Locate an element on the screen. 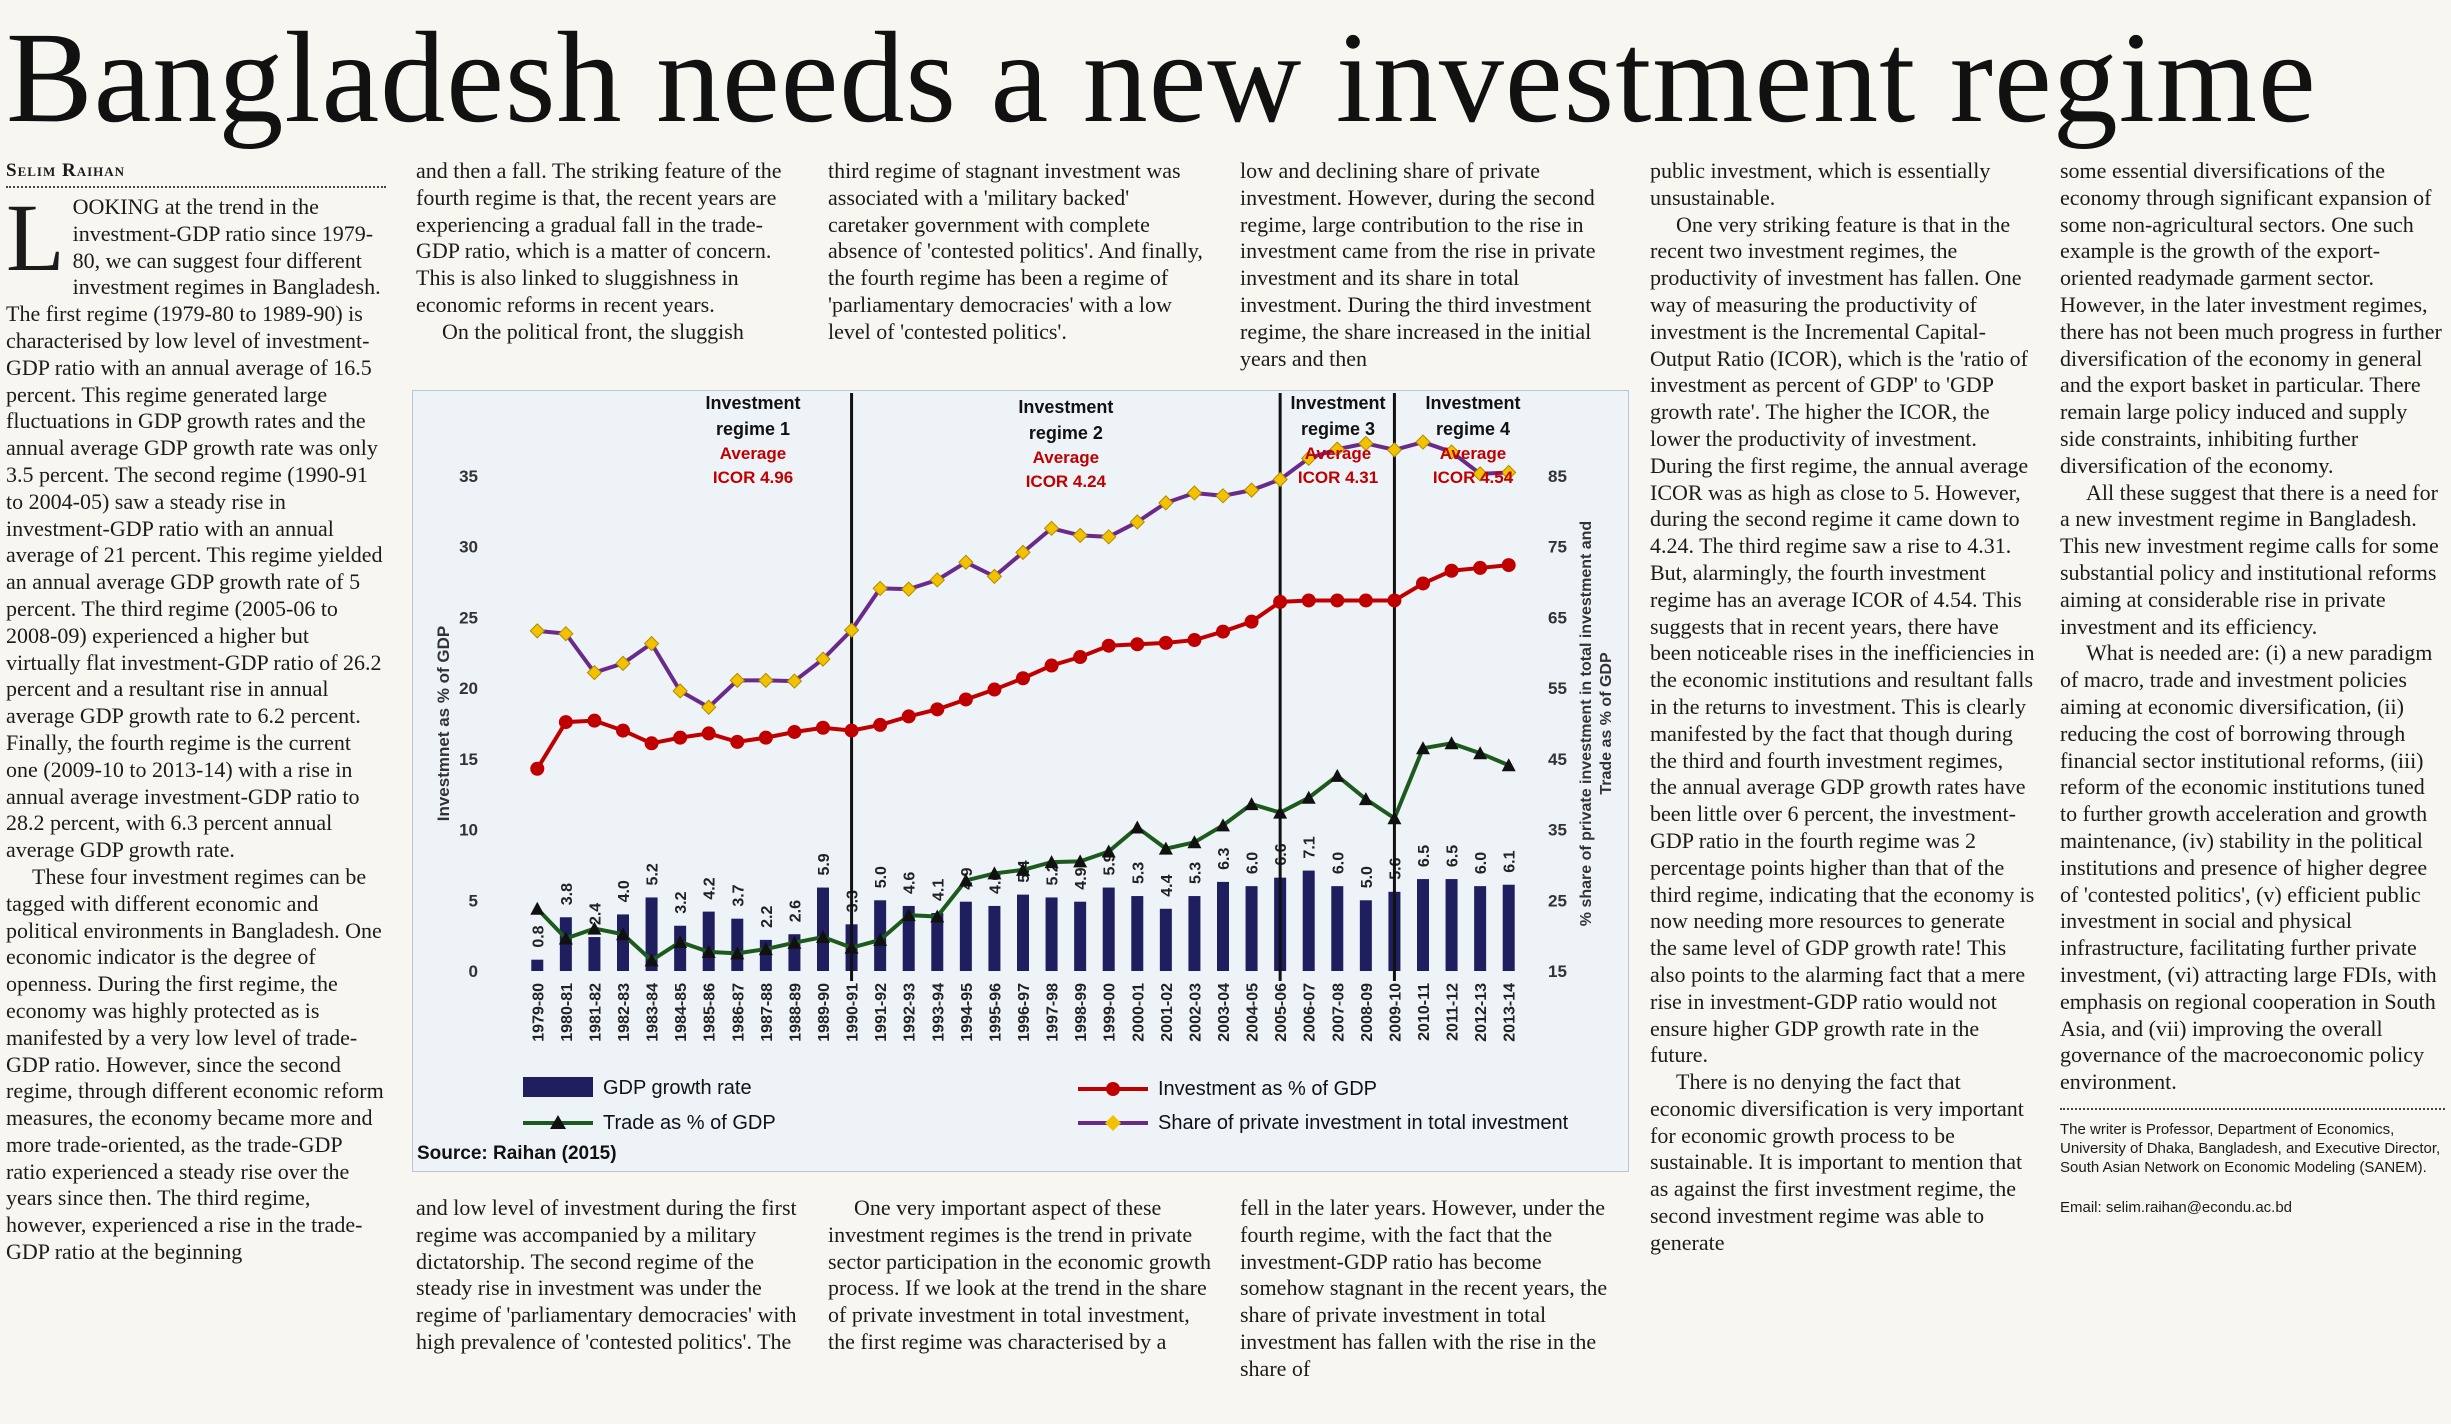  regime-icor-value: ICOR 4.54 is located at coordinates (1473, 477).